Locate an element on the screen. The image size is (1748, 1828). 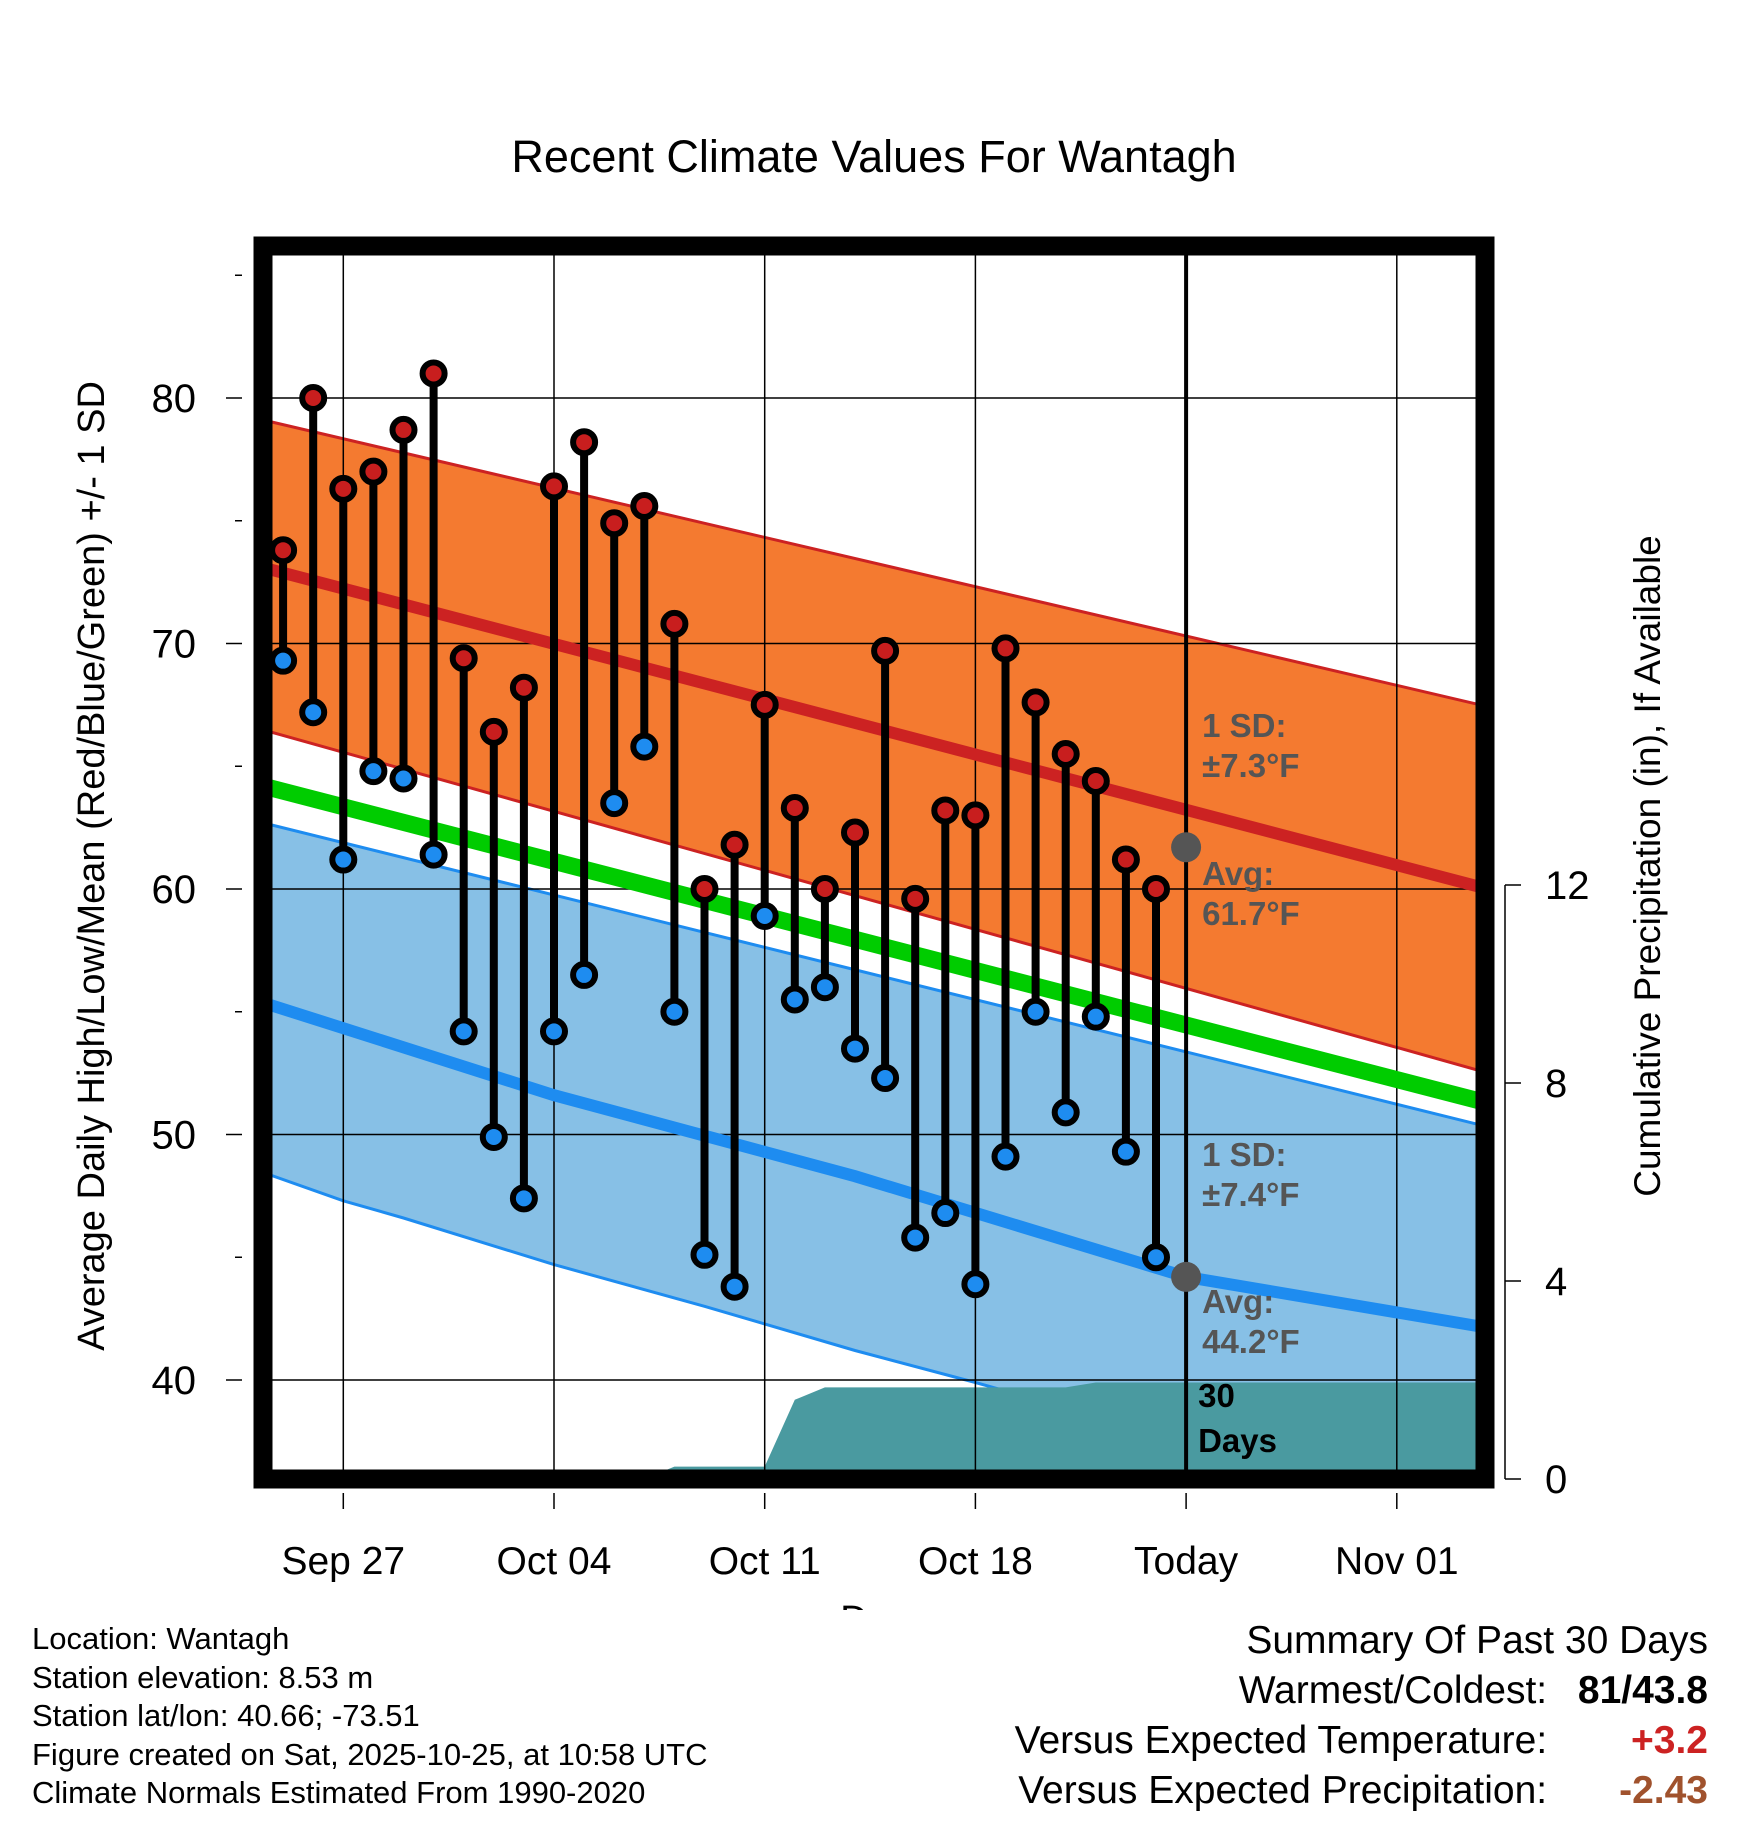
today-high-normal-marker is located at coordinates (1186, 847).